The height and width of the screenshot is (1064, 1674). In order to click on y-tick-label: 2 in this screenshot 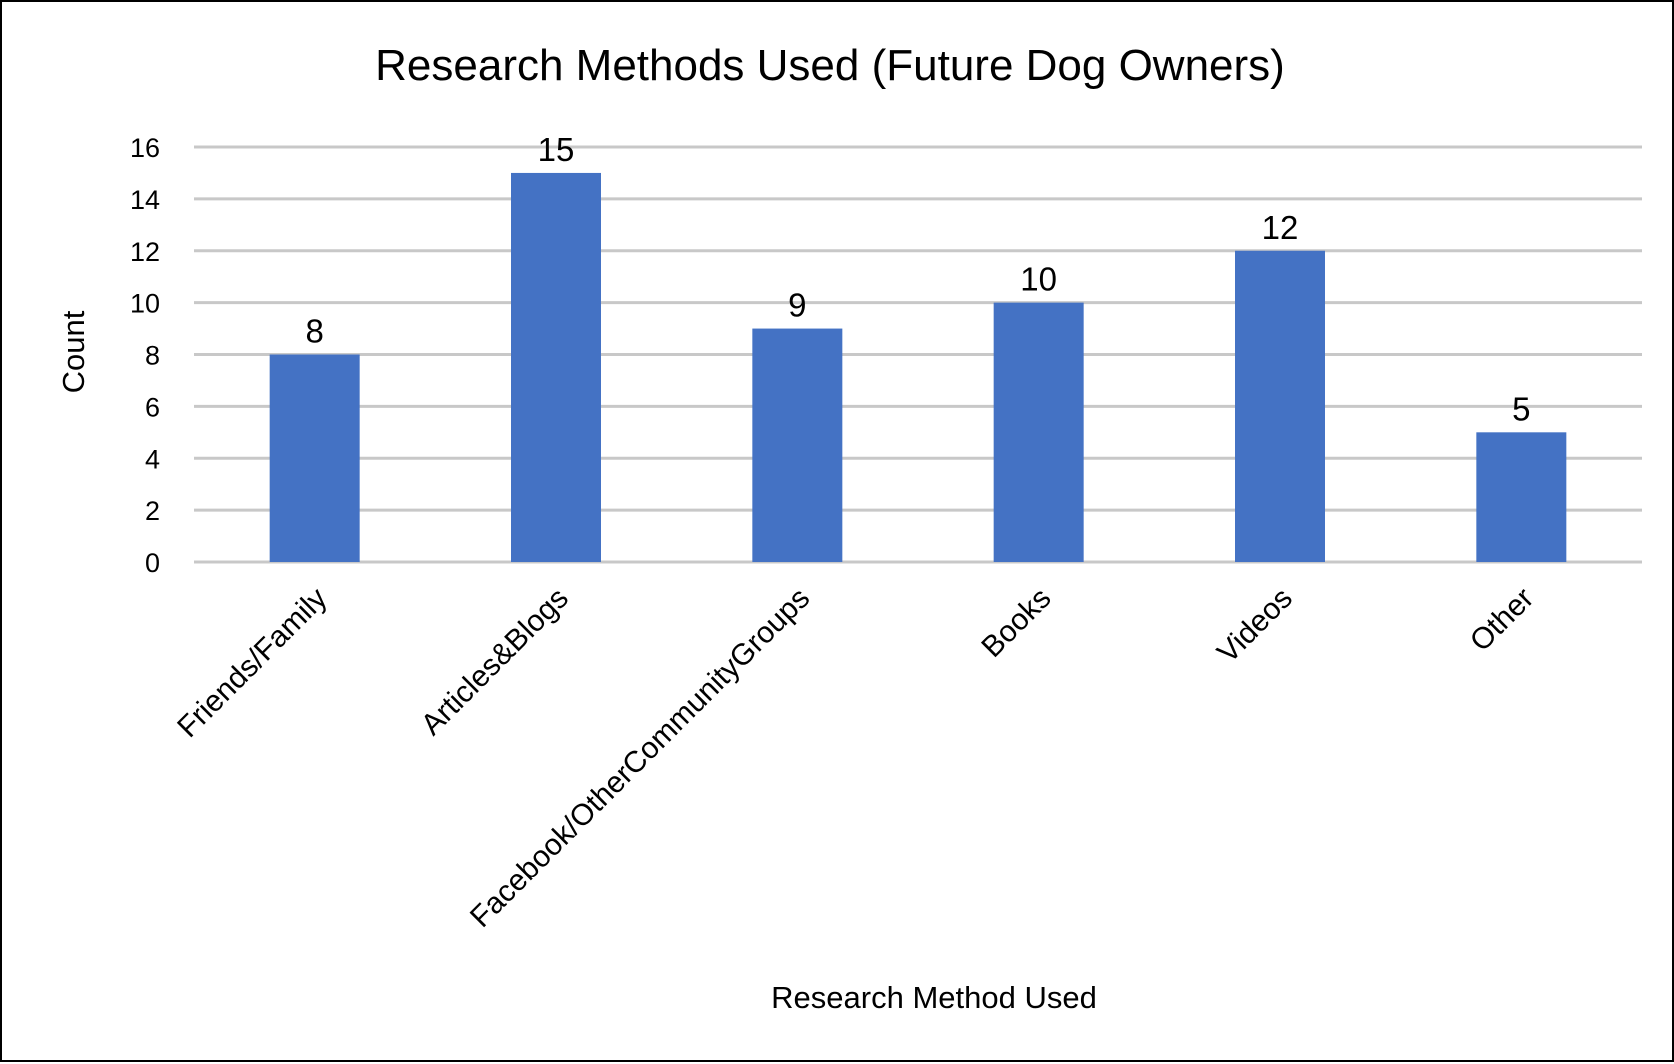, I will do `click(152, 511)`.